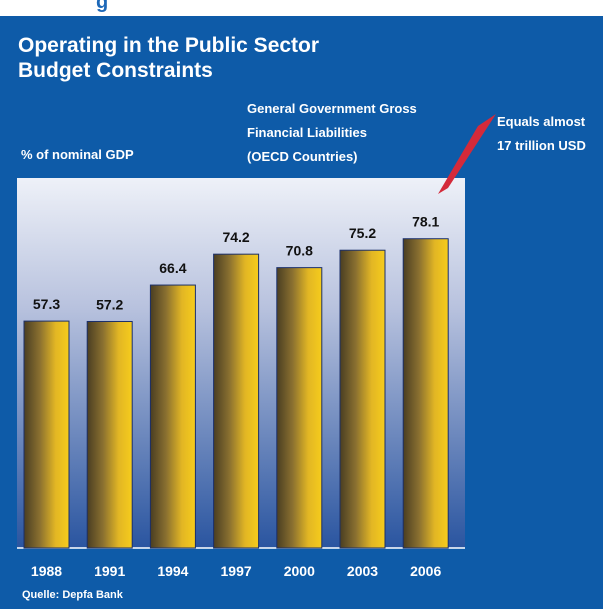  I want to click on bar-1988, so click(46, 434).